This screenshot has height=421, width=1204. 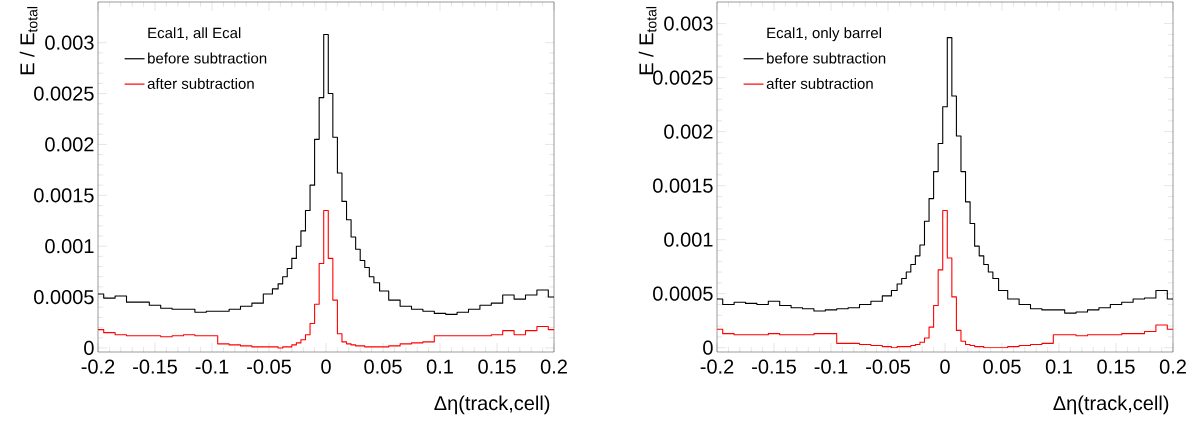 I want to click on legend-title: Ecal1, all Ecal, so click(x=194, y=33).